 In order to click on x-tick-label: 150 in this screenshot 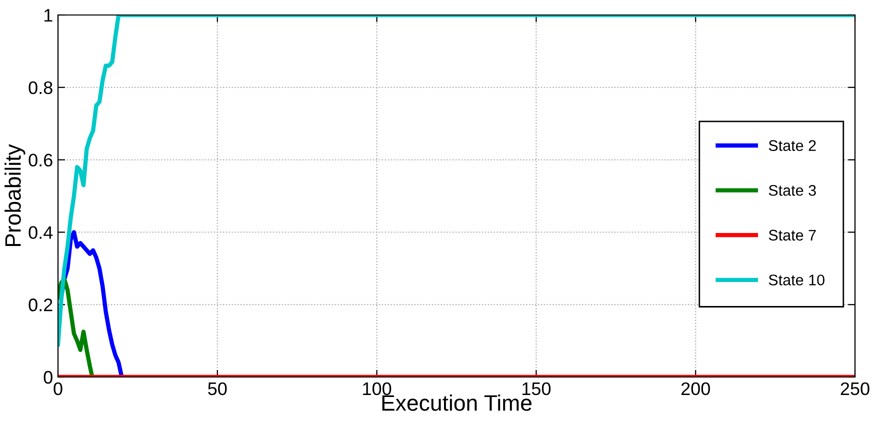, I will do `click(536, 389)`.